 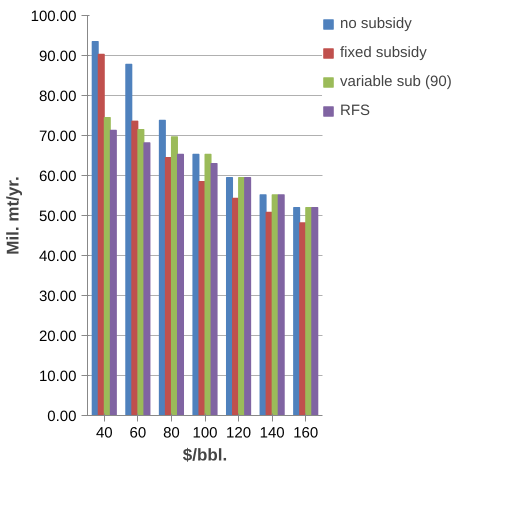 I want to click on y-tick-label: 30.00, so click(x=57, y=296).